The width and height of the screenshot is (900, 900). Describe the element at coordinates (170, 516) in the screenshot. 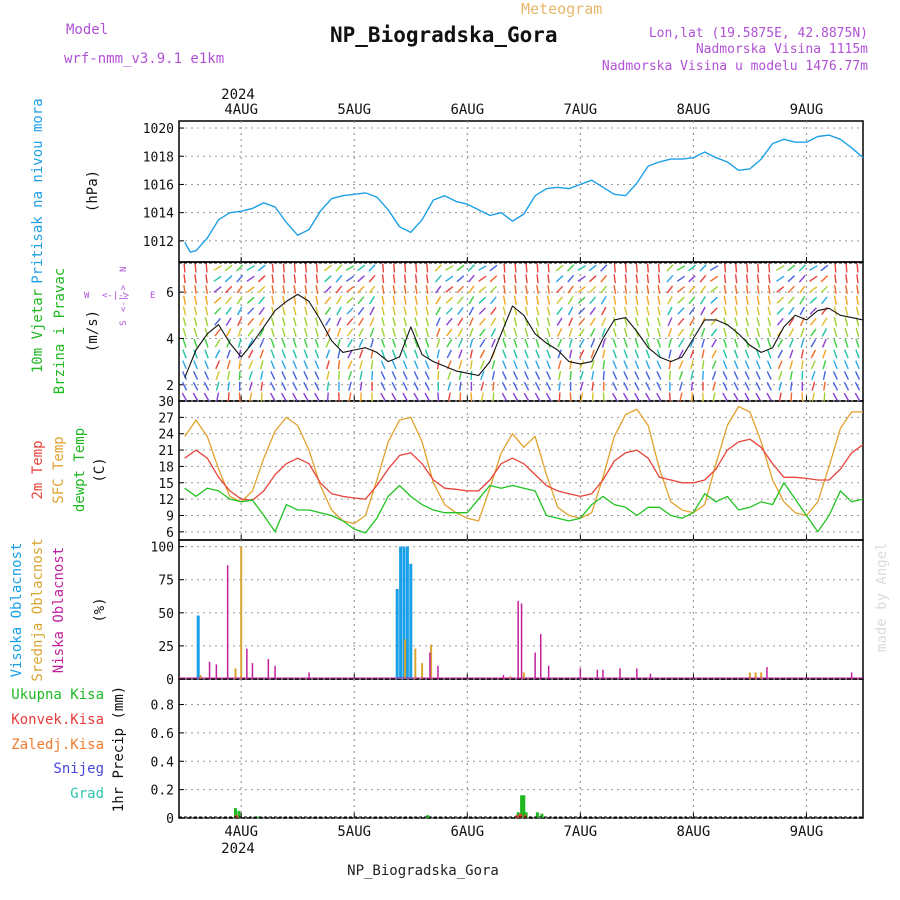

I see `y-tick-label: 9` at that location.